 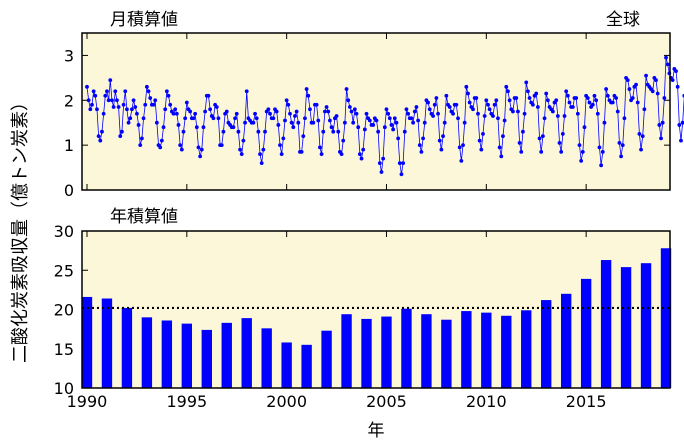 I want to click on shared-x-axis-label: 年, so click(x=376, y=431).